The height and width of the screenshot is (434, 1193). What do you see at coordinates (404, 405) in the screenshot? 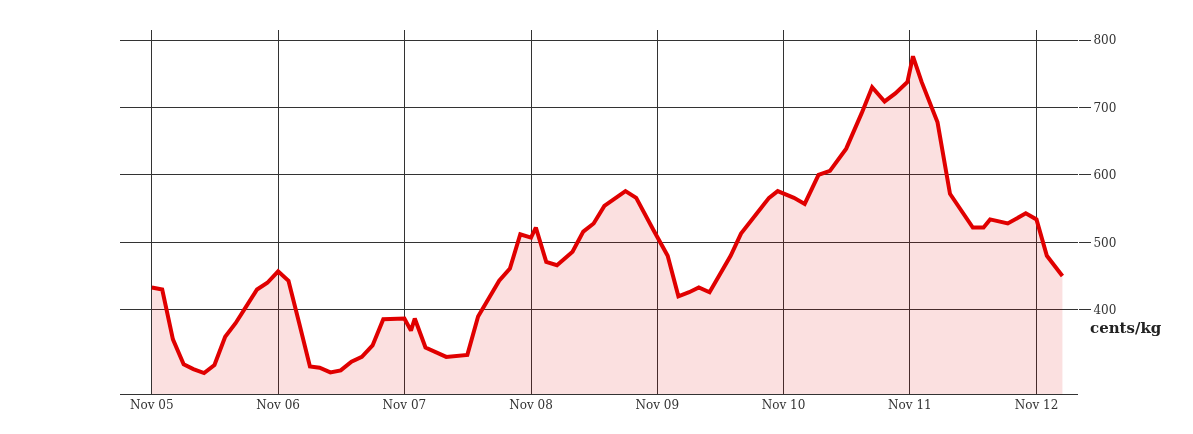
I see `x-tick-label: Nov 07` at bounding box center [404, 405].